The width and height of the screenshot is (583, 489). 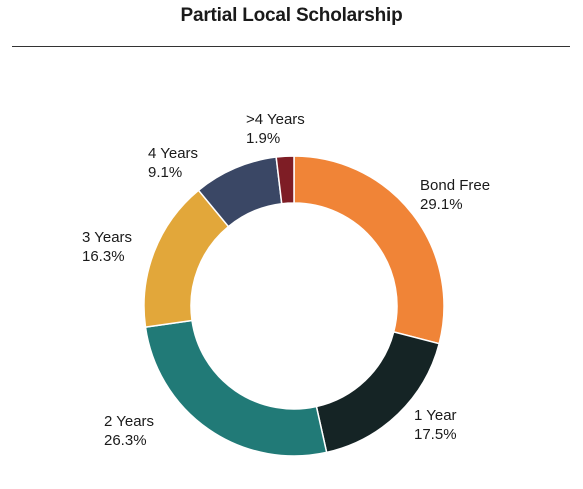 I want to click on slice-label-3-years: 3 Years, so click(x=107, y=237).